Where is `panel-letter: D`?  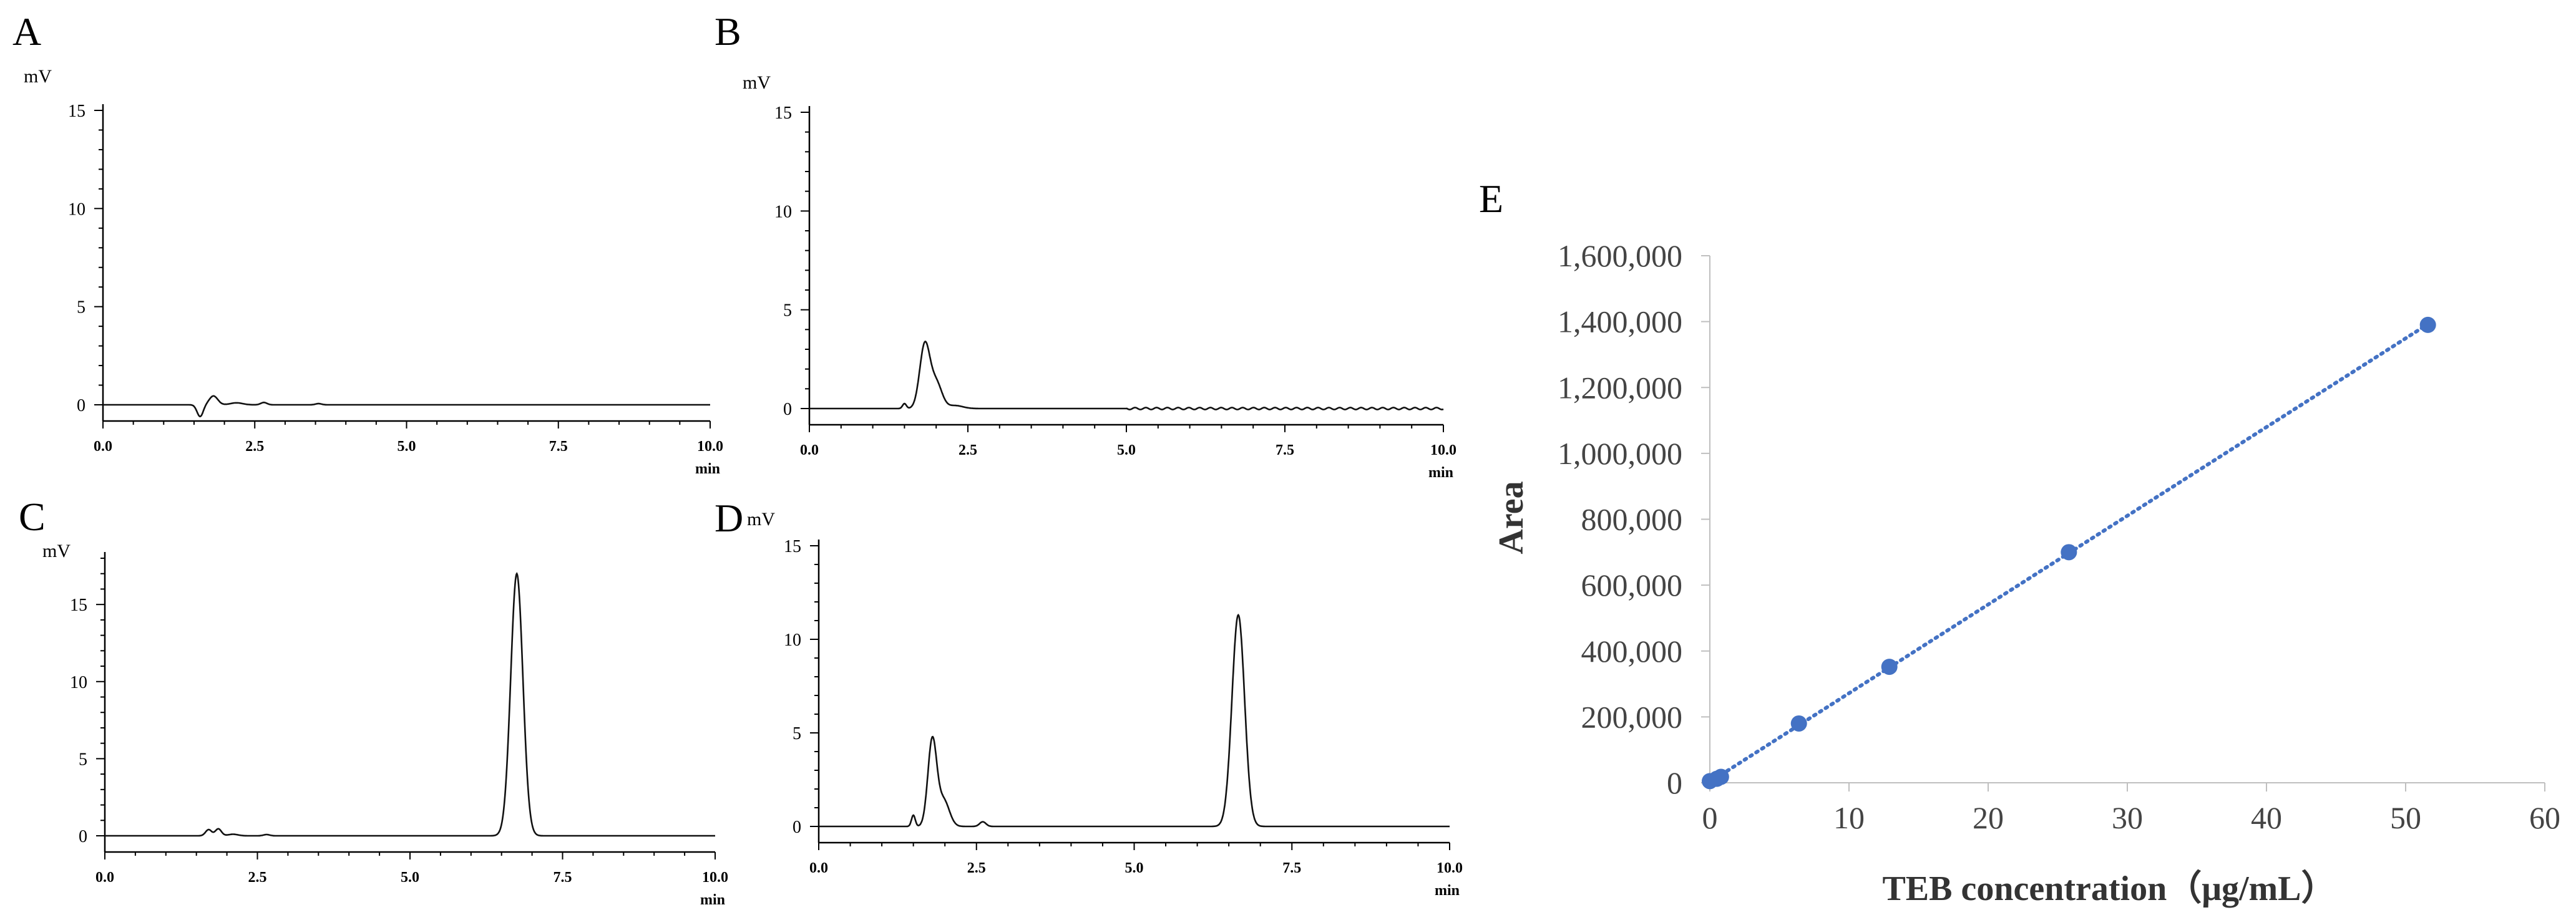 panel-letter: D is located at coordinates (729, 518).